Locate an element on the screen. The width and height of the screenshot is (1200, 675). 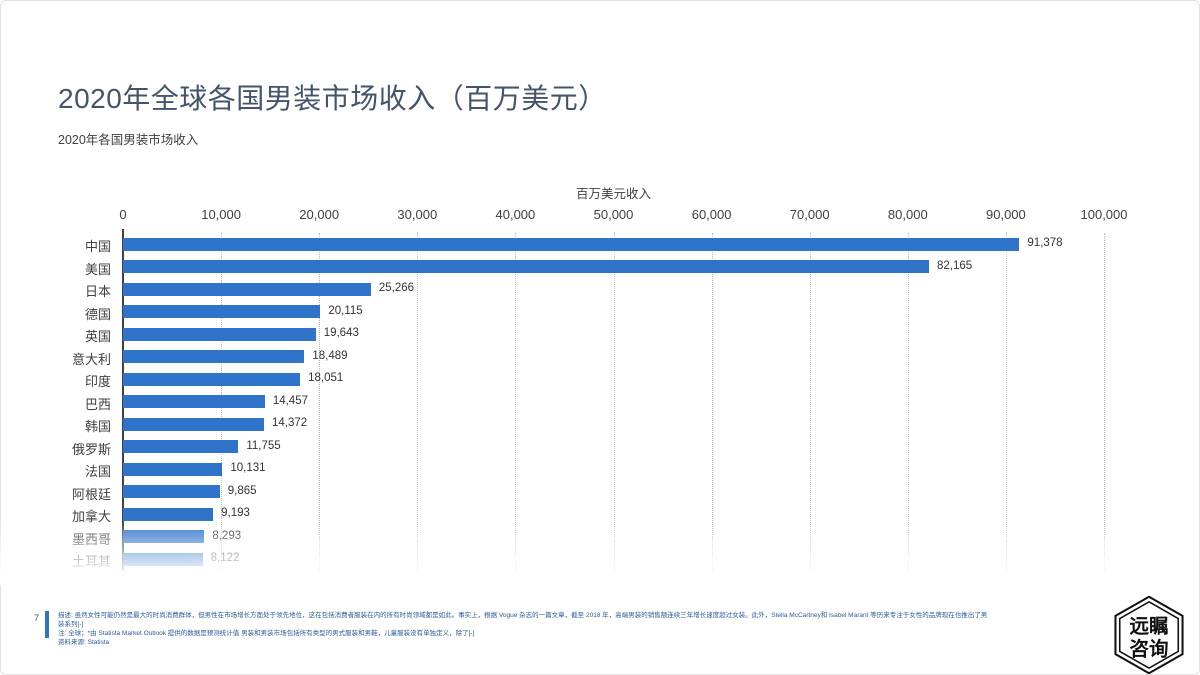
bar-value-label: 25,266 is located at coordinates (396, 288).